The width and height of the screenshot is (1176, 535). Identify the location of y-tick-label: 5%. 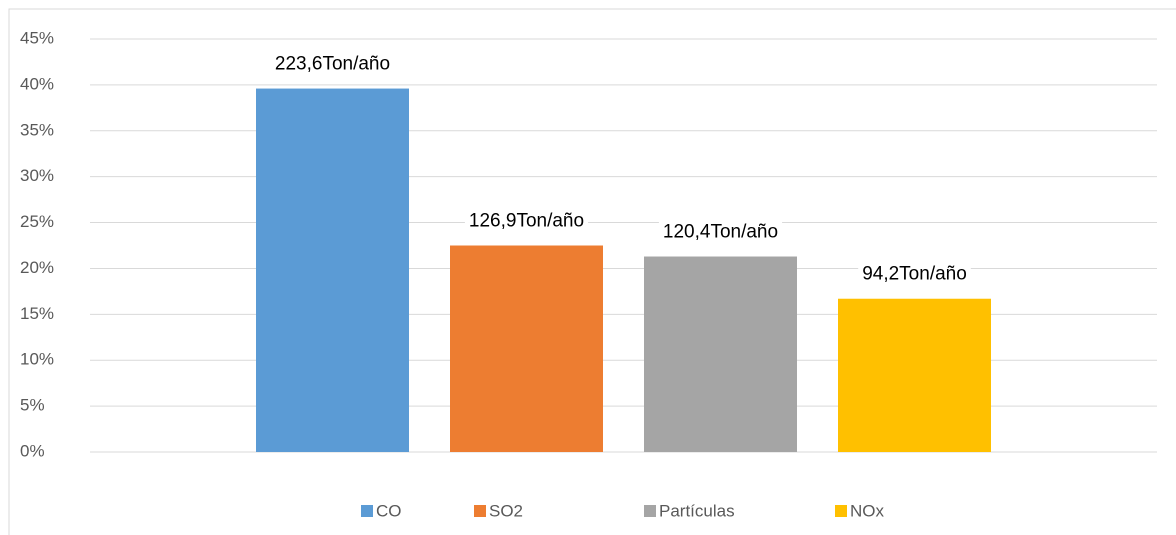
(32, 405).